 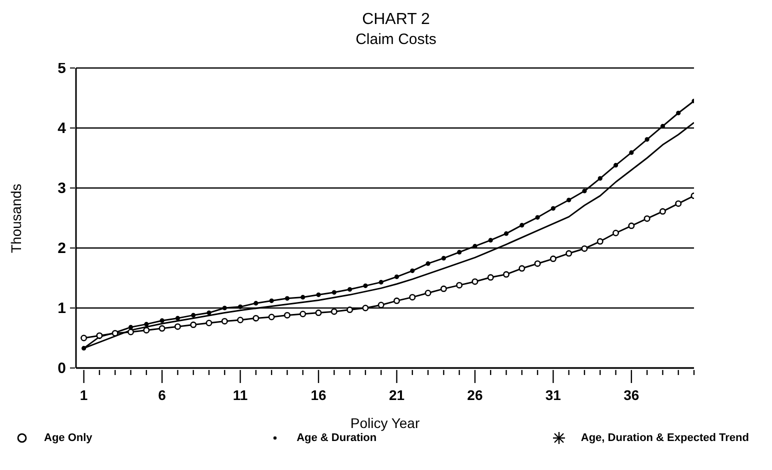 I want to click on y-tick-label: 3, so click(x=62, y=188).